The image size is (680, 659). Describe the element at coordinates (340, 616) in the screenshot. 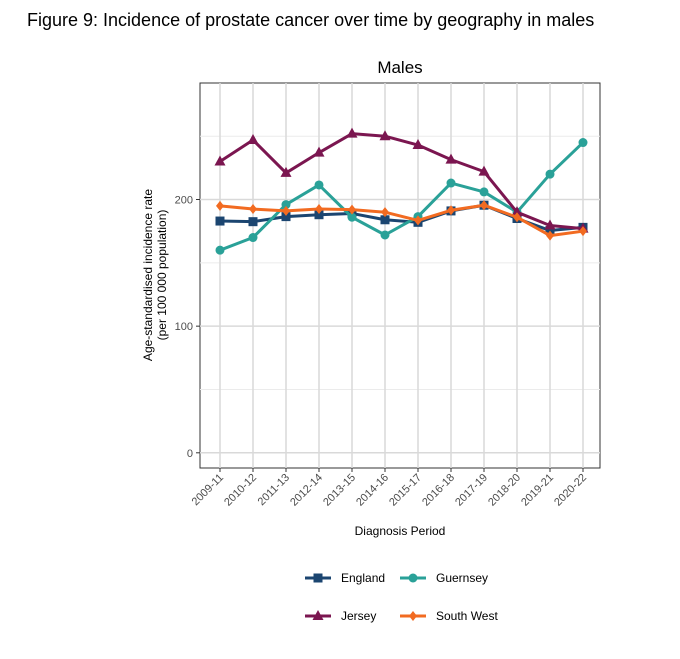

I see `legend-item: Jersey` at that location.